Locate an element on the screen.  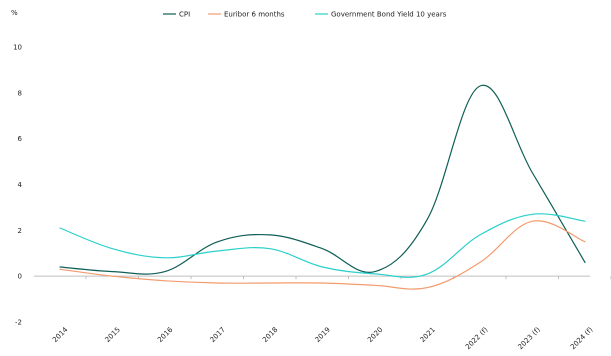
x-tick-label: 2017 is located at coordinates (218, 335).